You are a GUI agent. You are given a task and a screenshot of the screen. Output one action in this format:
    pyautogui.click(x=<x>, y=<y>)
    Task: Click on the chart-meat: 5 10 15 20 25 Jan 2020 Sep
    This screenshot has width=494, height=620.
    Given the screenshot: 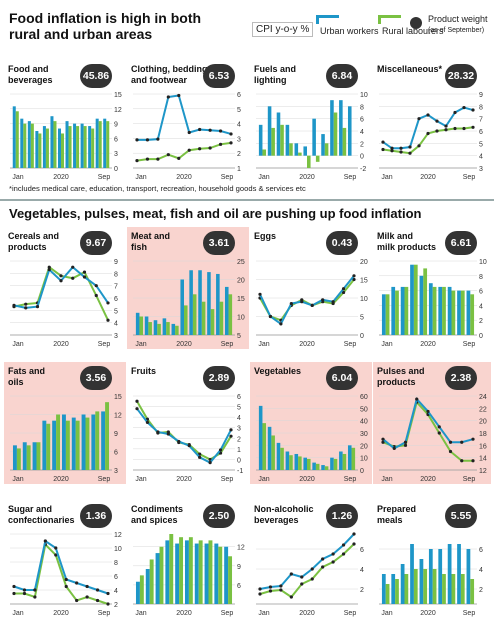 What is the action you would take?
    pyautogui.click(x=189, y=303)
    